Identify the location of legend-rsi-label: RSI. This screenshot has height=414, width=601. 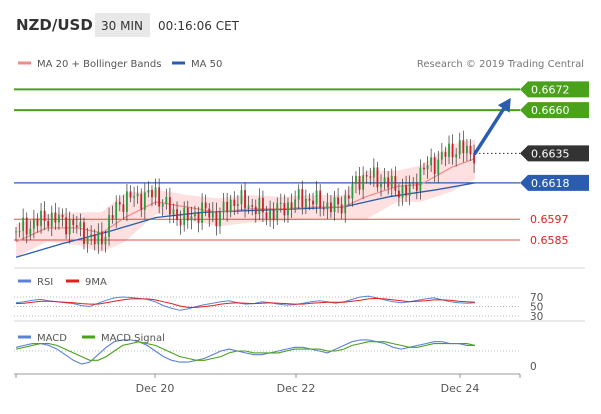
(45, 282).